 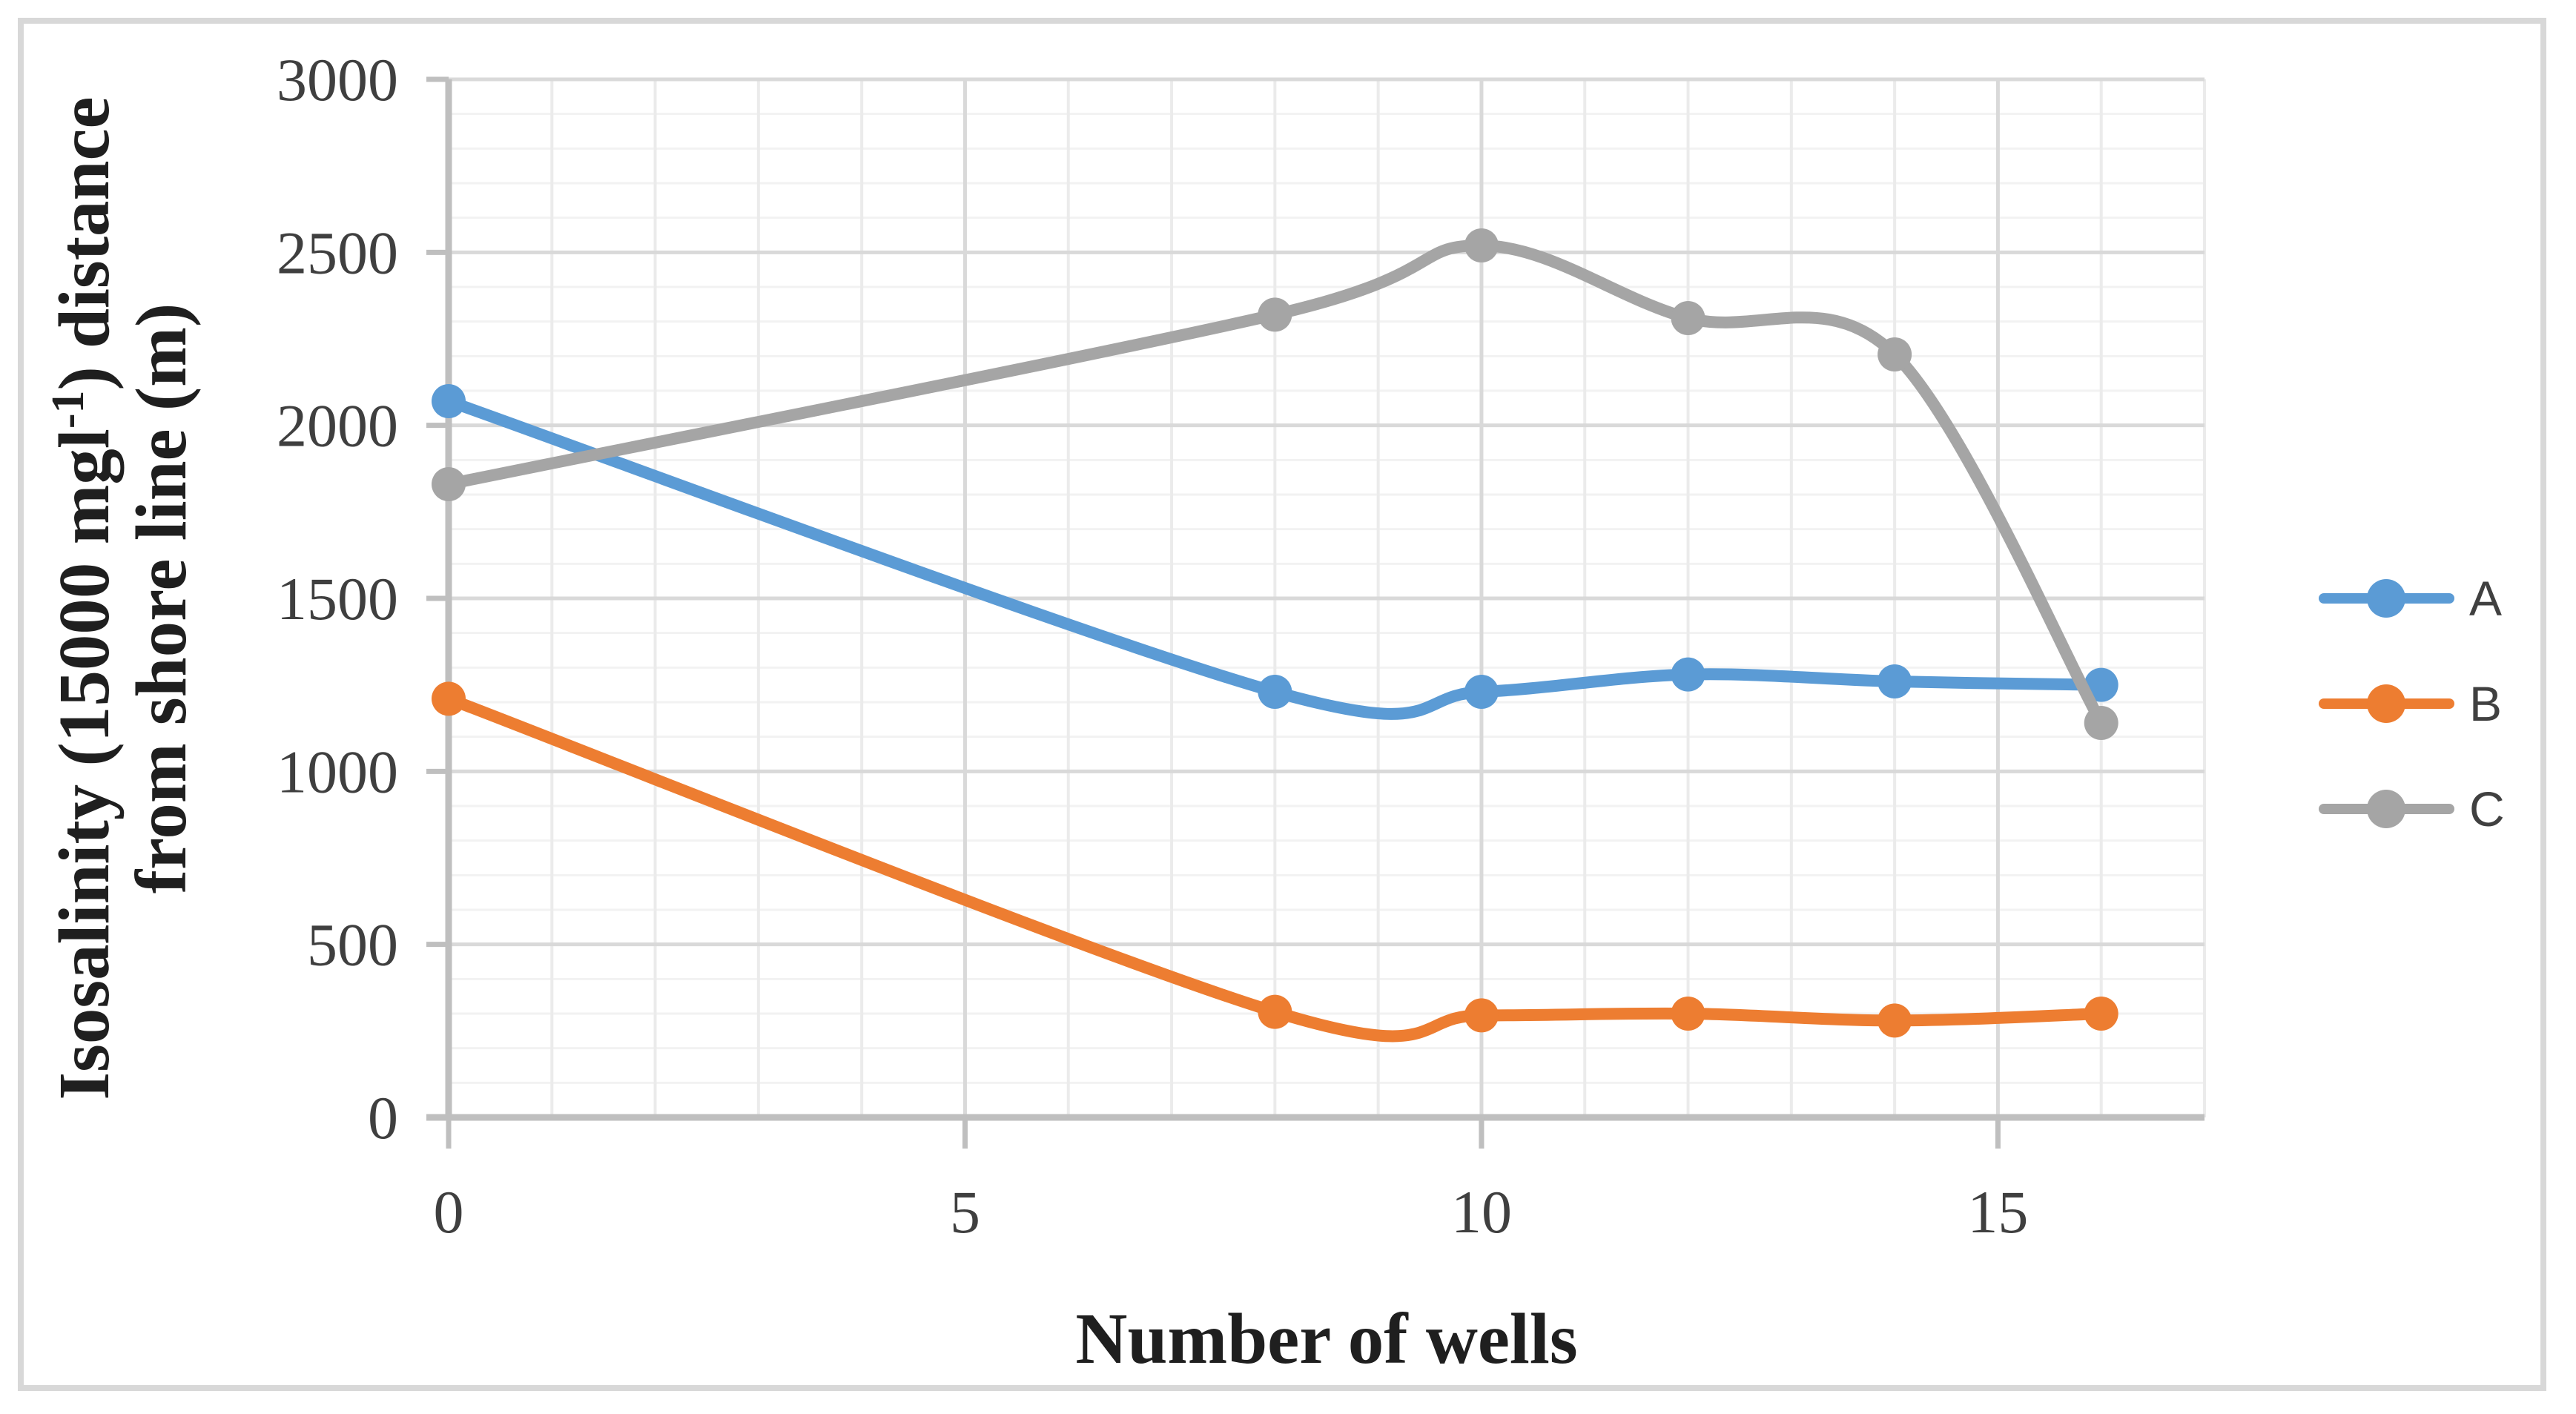 What do you see at coordinates (161, 598) in the screenshot?
I see `y-axis-title-line2: from shore line (m)` at bounding box center [161, 598].